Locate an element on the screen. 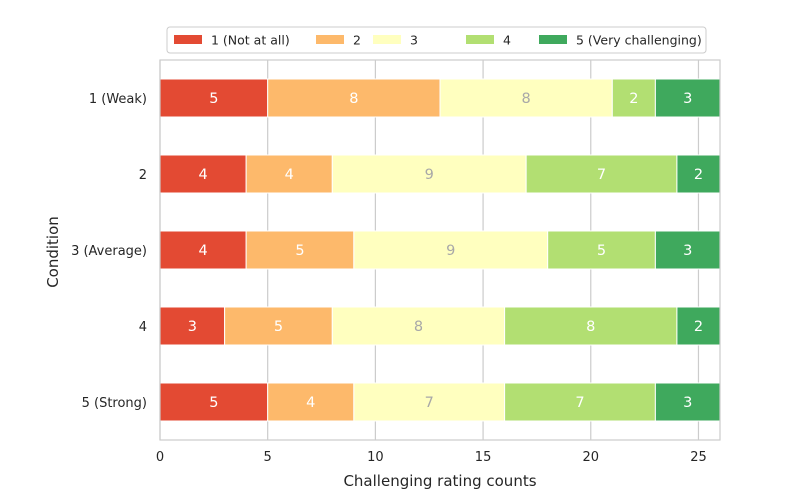 The width and height of the screenshot is (800, 501). y-tick-label: 2 is located at coordinates (143, 175).